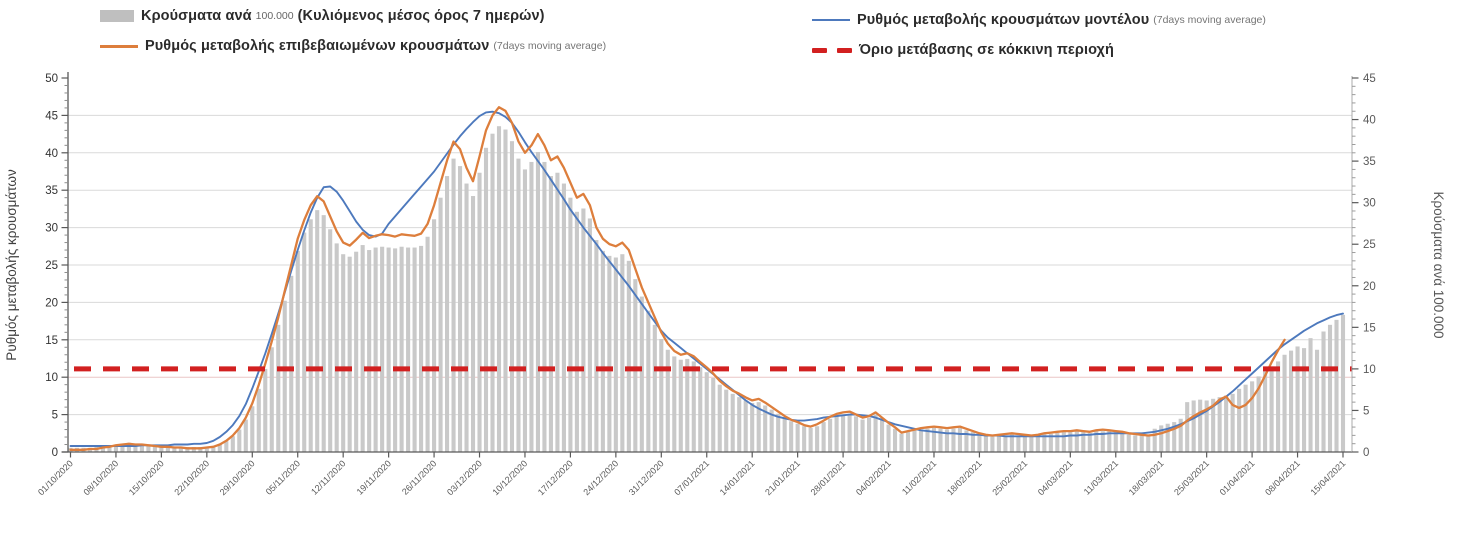  What do you see at coordinates (51, 79) in the screenshot?
I see `left-axis-tick-label: 50` at bounding box center [51, 79].